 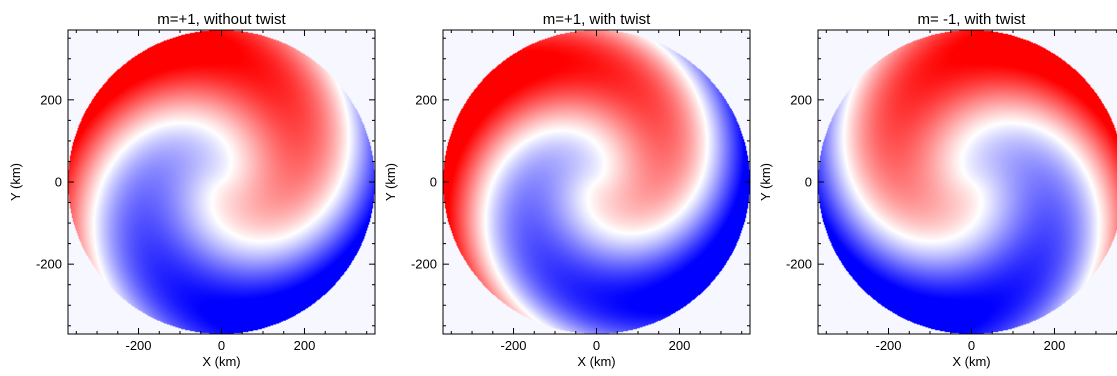 I want to click on chart-title: m=+1, with twist, so click(x=597, y=19).